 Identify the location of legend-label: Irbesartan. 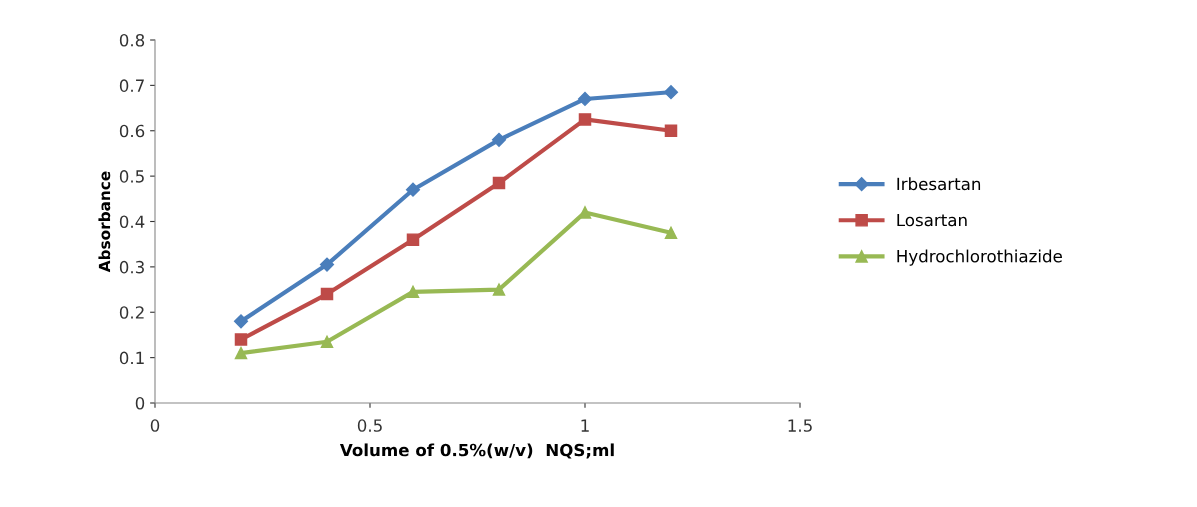
(939, 184).